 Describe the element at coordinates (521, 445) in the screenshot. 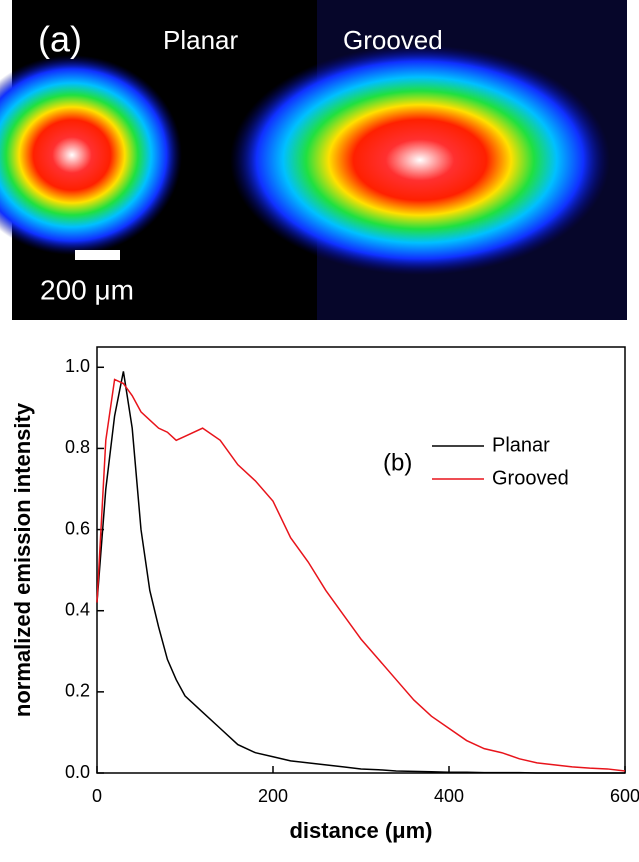

I see `legend-label: Planar` at that location.